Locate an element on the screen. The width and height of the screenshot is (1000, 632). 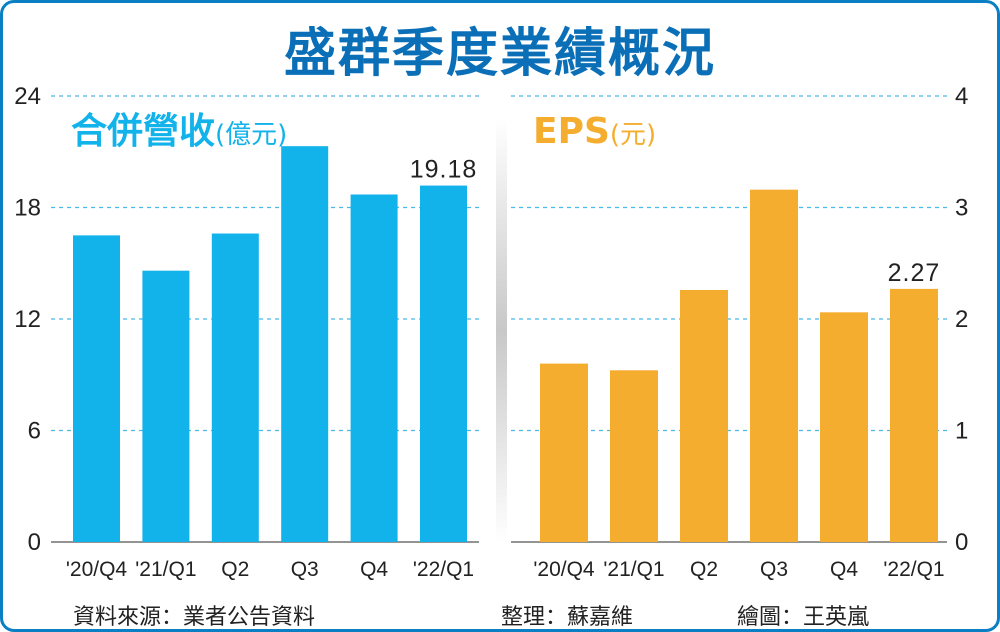
eps-x-tick-label: Q3 is located at coordinates (774, 569).